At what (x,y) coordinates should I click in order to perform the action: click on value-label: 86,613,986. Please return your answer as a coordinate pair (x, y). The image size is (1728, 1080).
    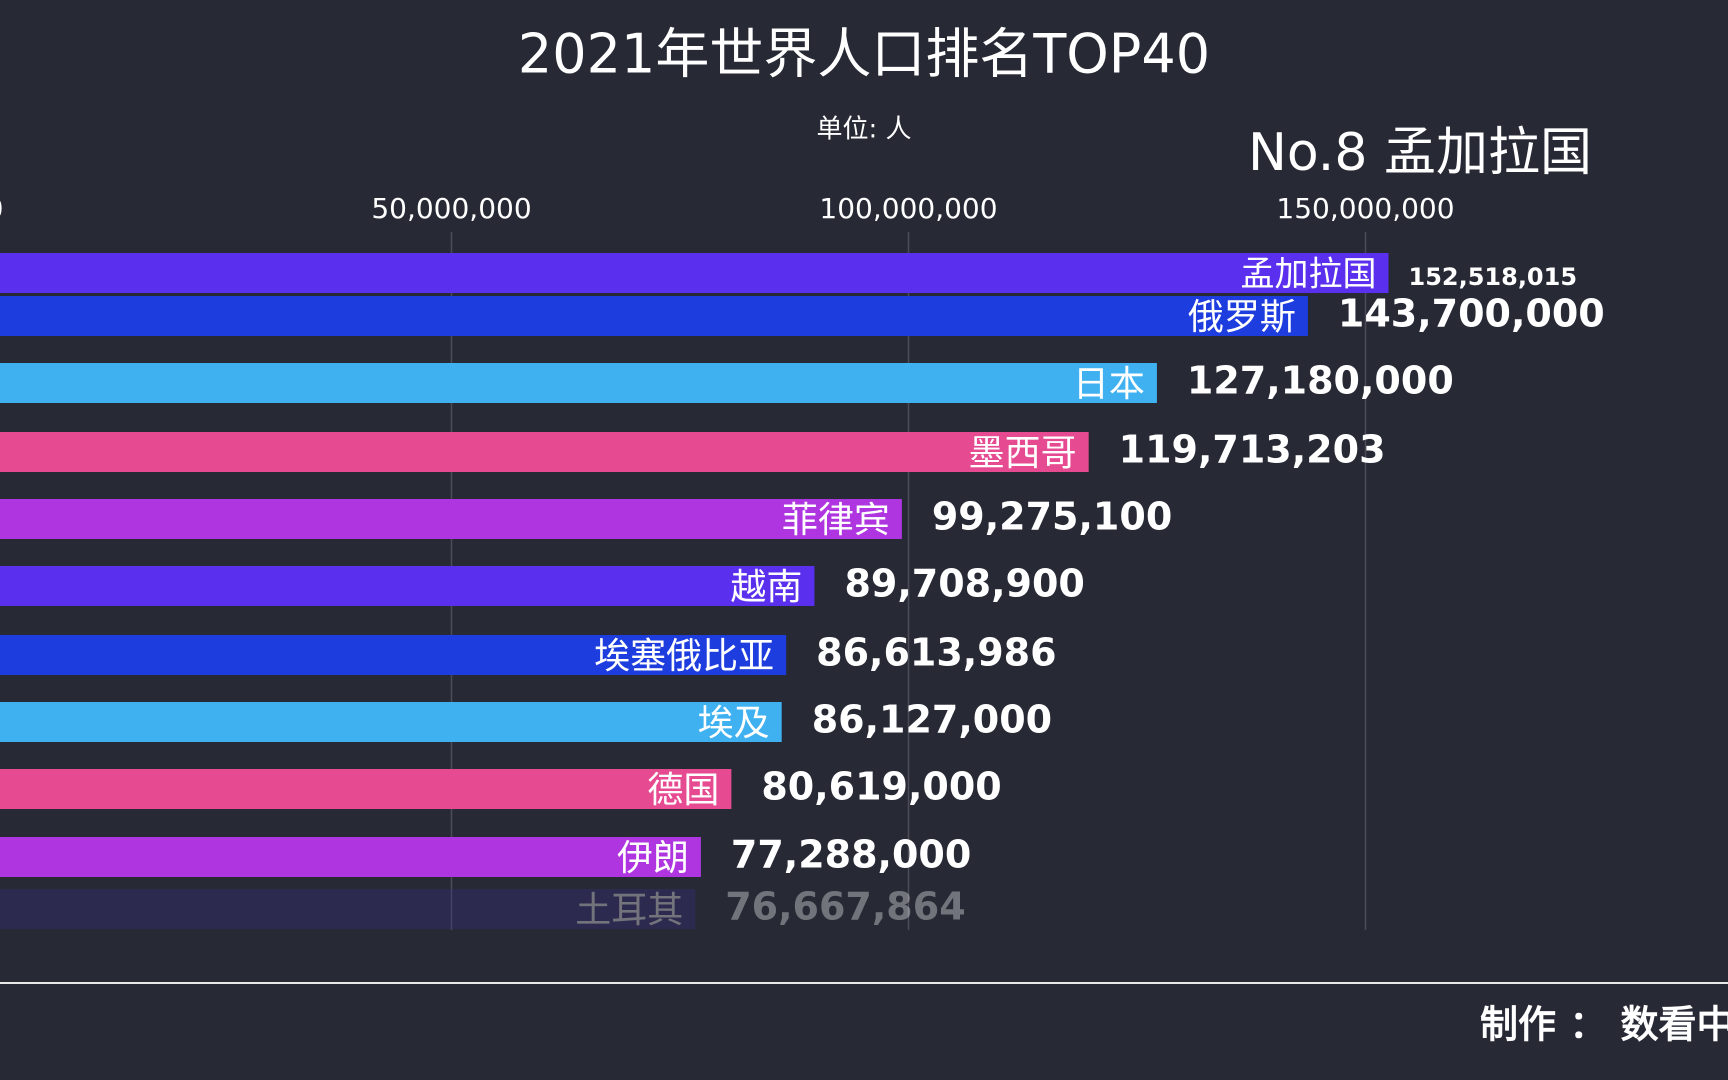
    Looking at the image, I should click on (936, 653).